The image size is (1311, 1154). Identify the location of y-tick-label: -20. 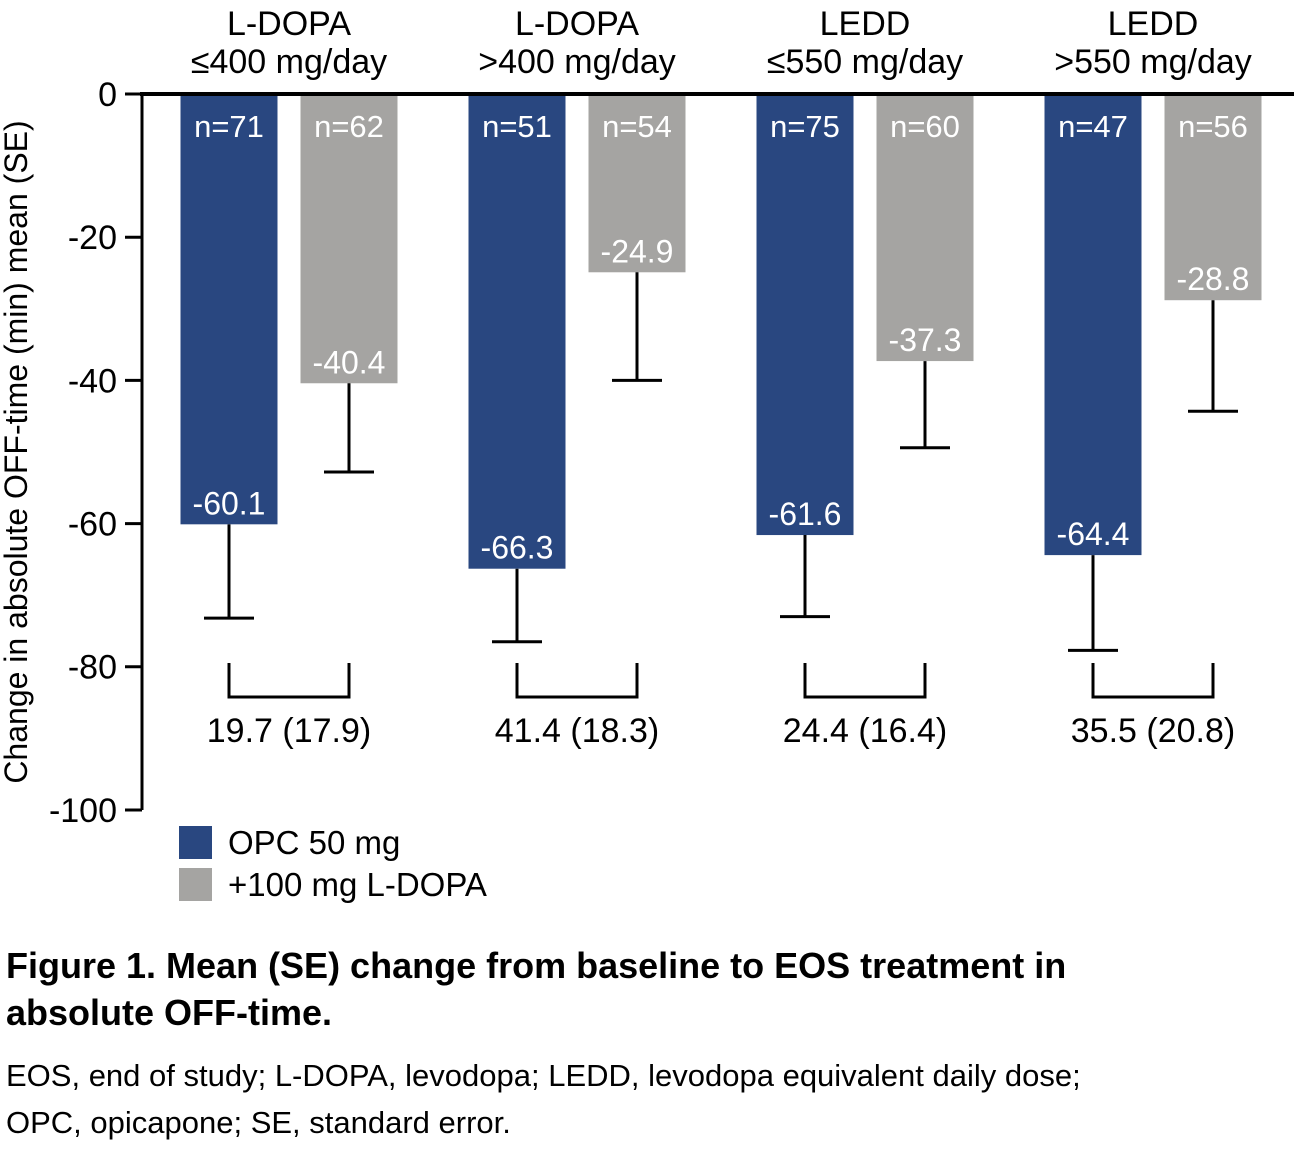
(92, 238).